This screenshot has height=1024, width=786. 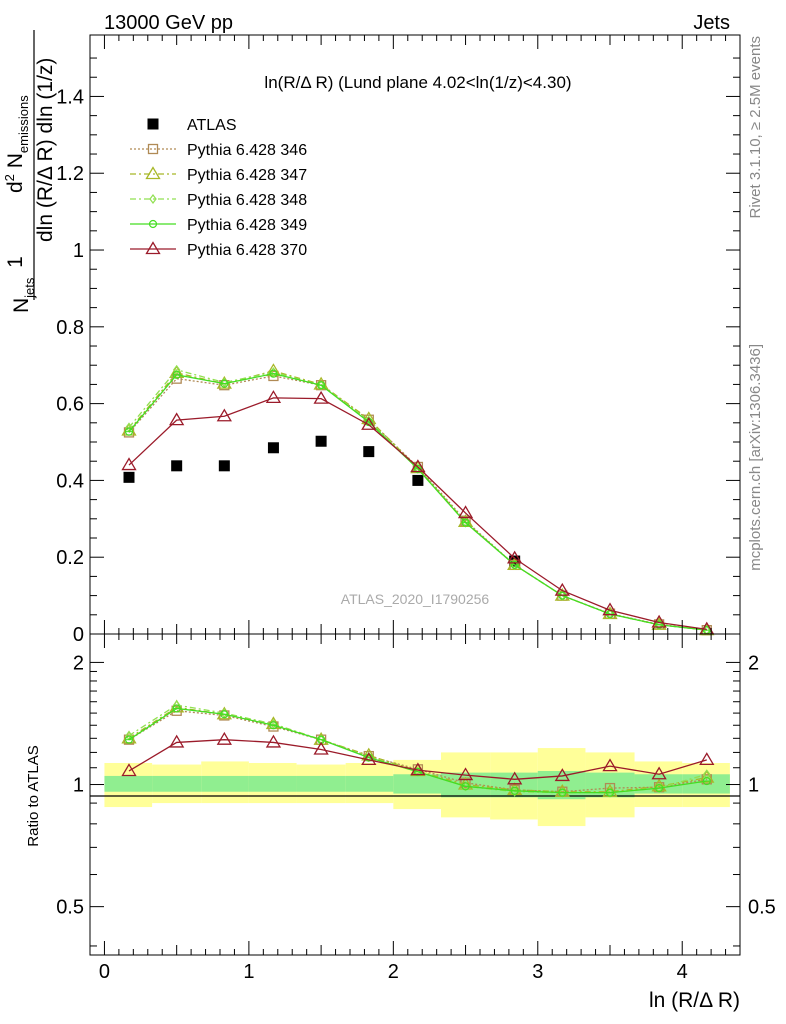 What do you see at coordinates (70, 328) in the screenshot?
I see `top-ytick-label: 0.8` at bounding box center [70, 328].